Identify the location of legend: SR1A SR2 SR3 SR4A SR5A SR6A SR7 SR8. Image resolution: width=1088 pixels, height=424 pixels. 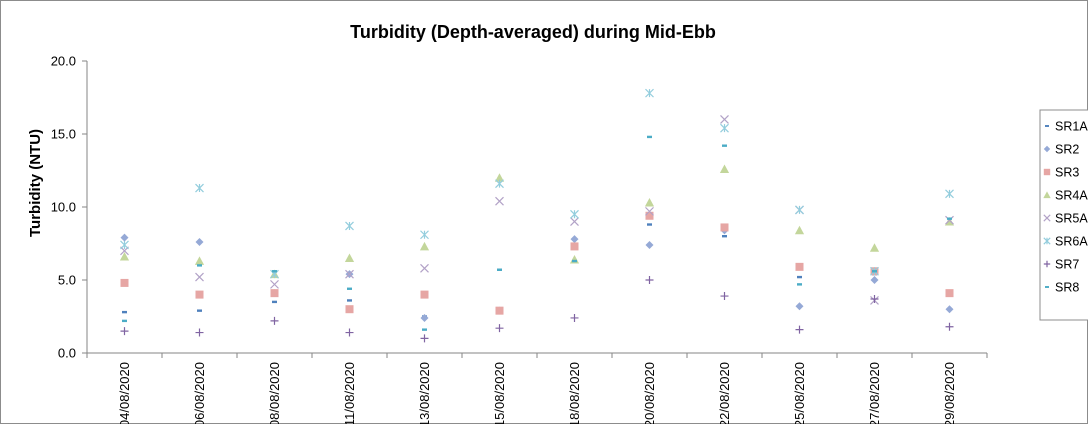
(1063, 215).